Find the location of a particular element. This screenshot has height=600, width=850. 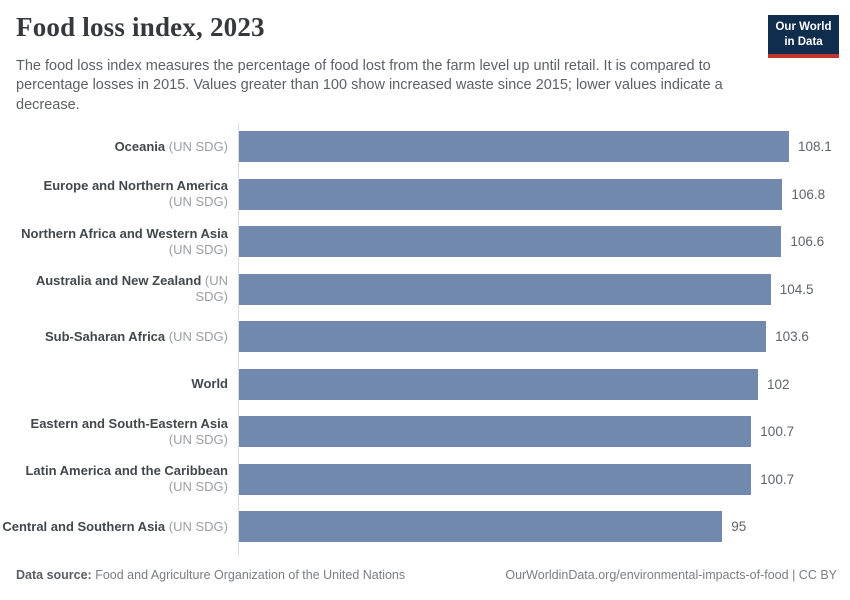

value-label: 104.5 is located at coordinates (796, 289).